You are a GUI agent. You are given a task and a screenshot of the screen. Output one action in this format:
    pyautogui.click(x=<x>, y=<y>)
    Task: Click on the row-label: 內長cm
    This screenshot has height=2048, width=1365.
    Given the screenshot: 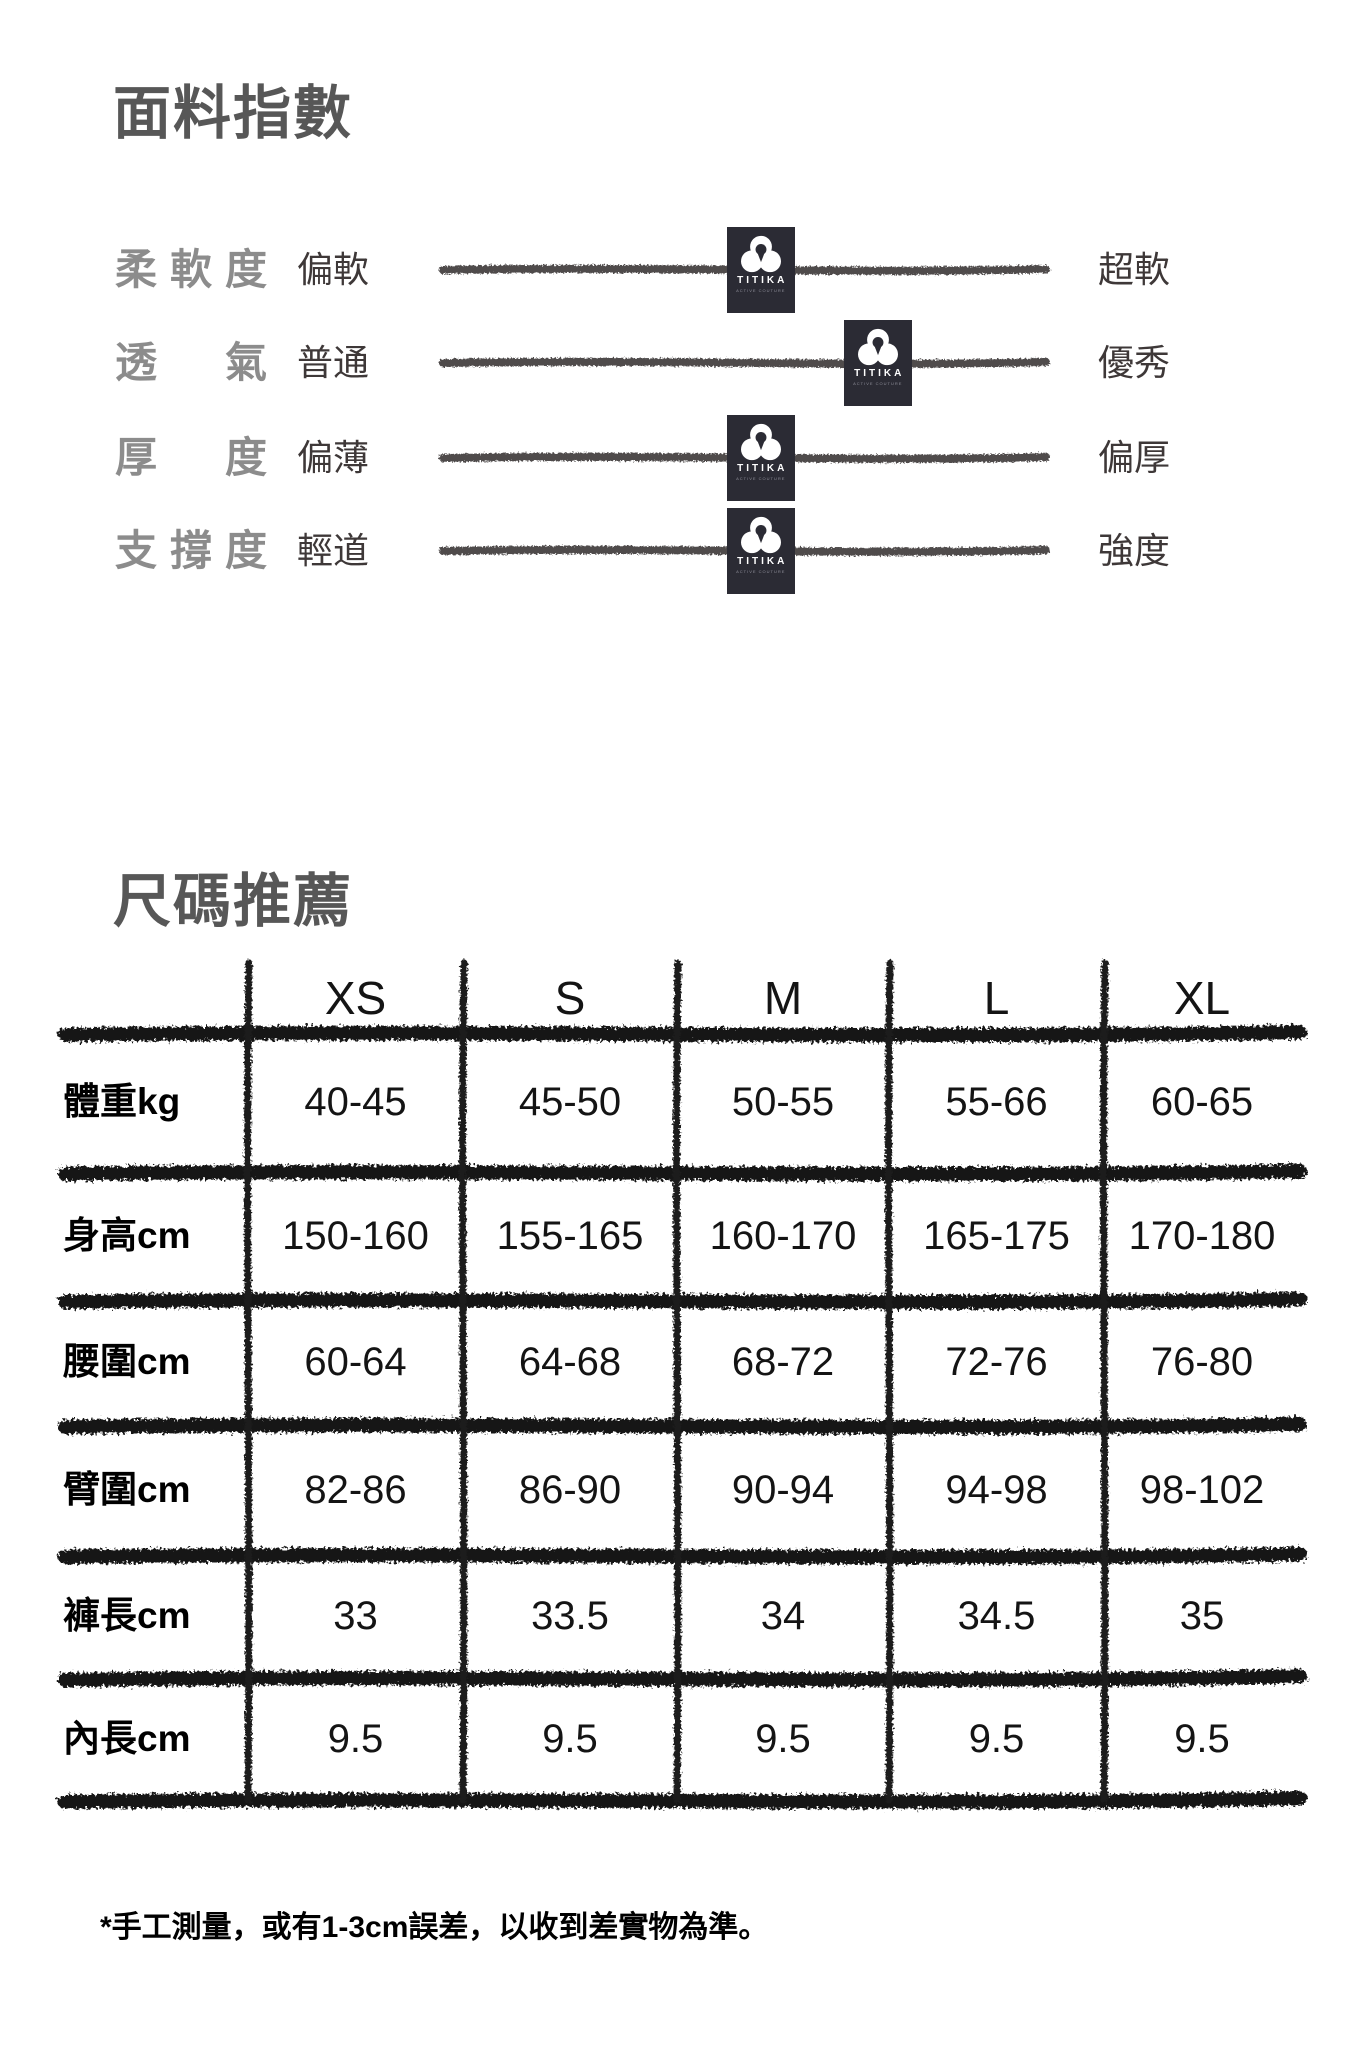 What is the action you would take?
    pyautogui.click(x=127, y=1738)
    